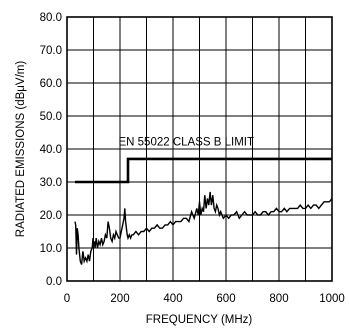 The width and height of the screenshot is (349, 328). What do you see at coordinates (278, 299) in the screenshot?
I see `x-tick-label: 800` at bounding box center [278, 299].